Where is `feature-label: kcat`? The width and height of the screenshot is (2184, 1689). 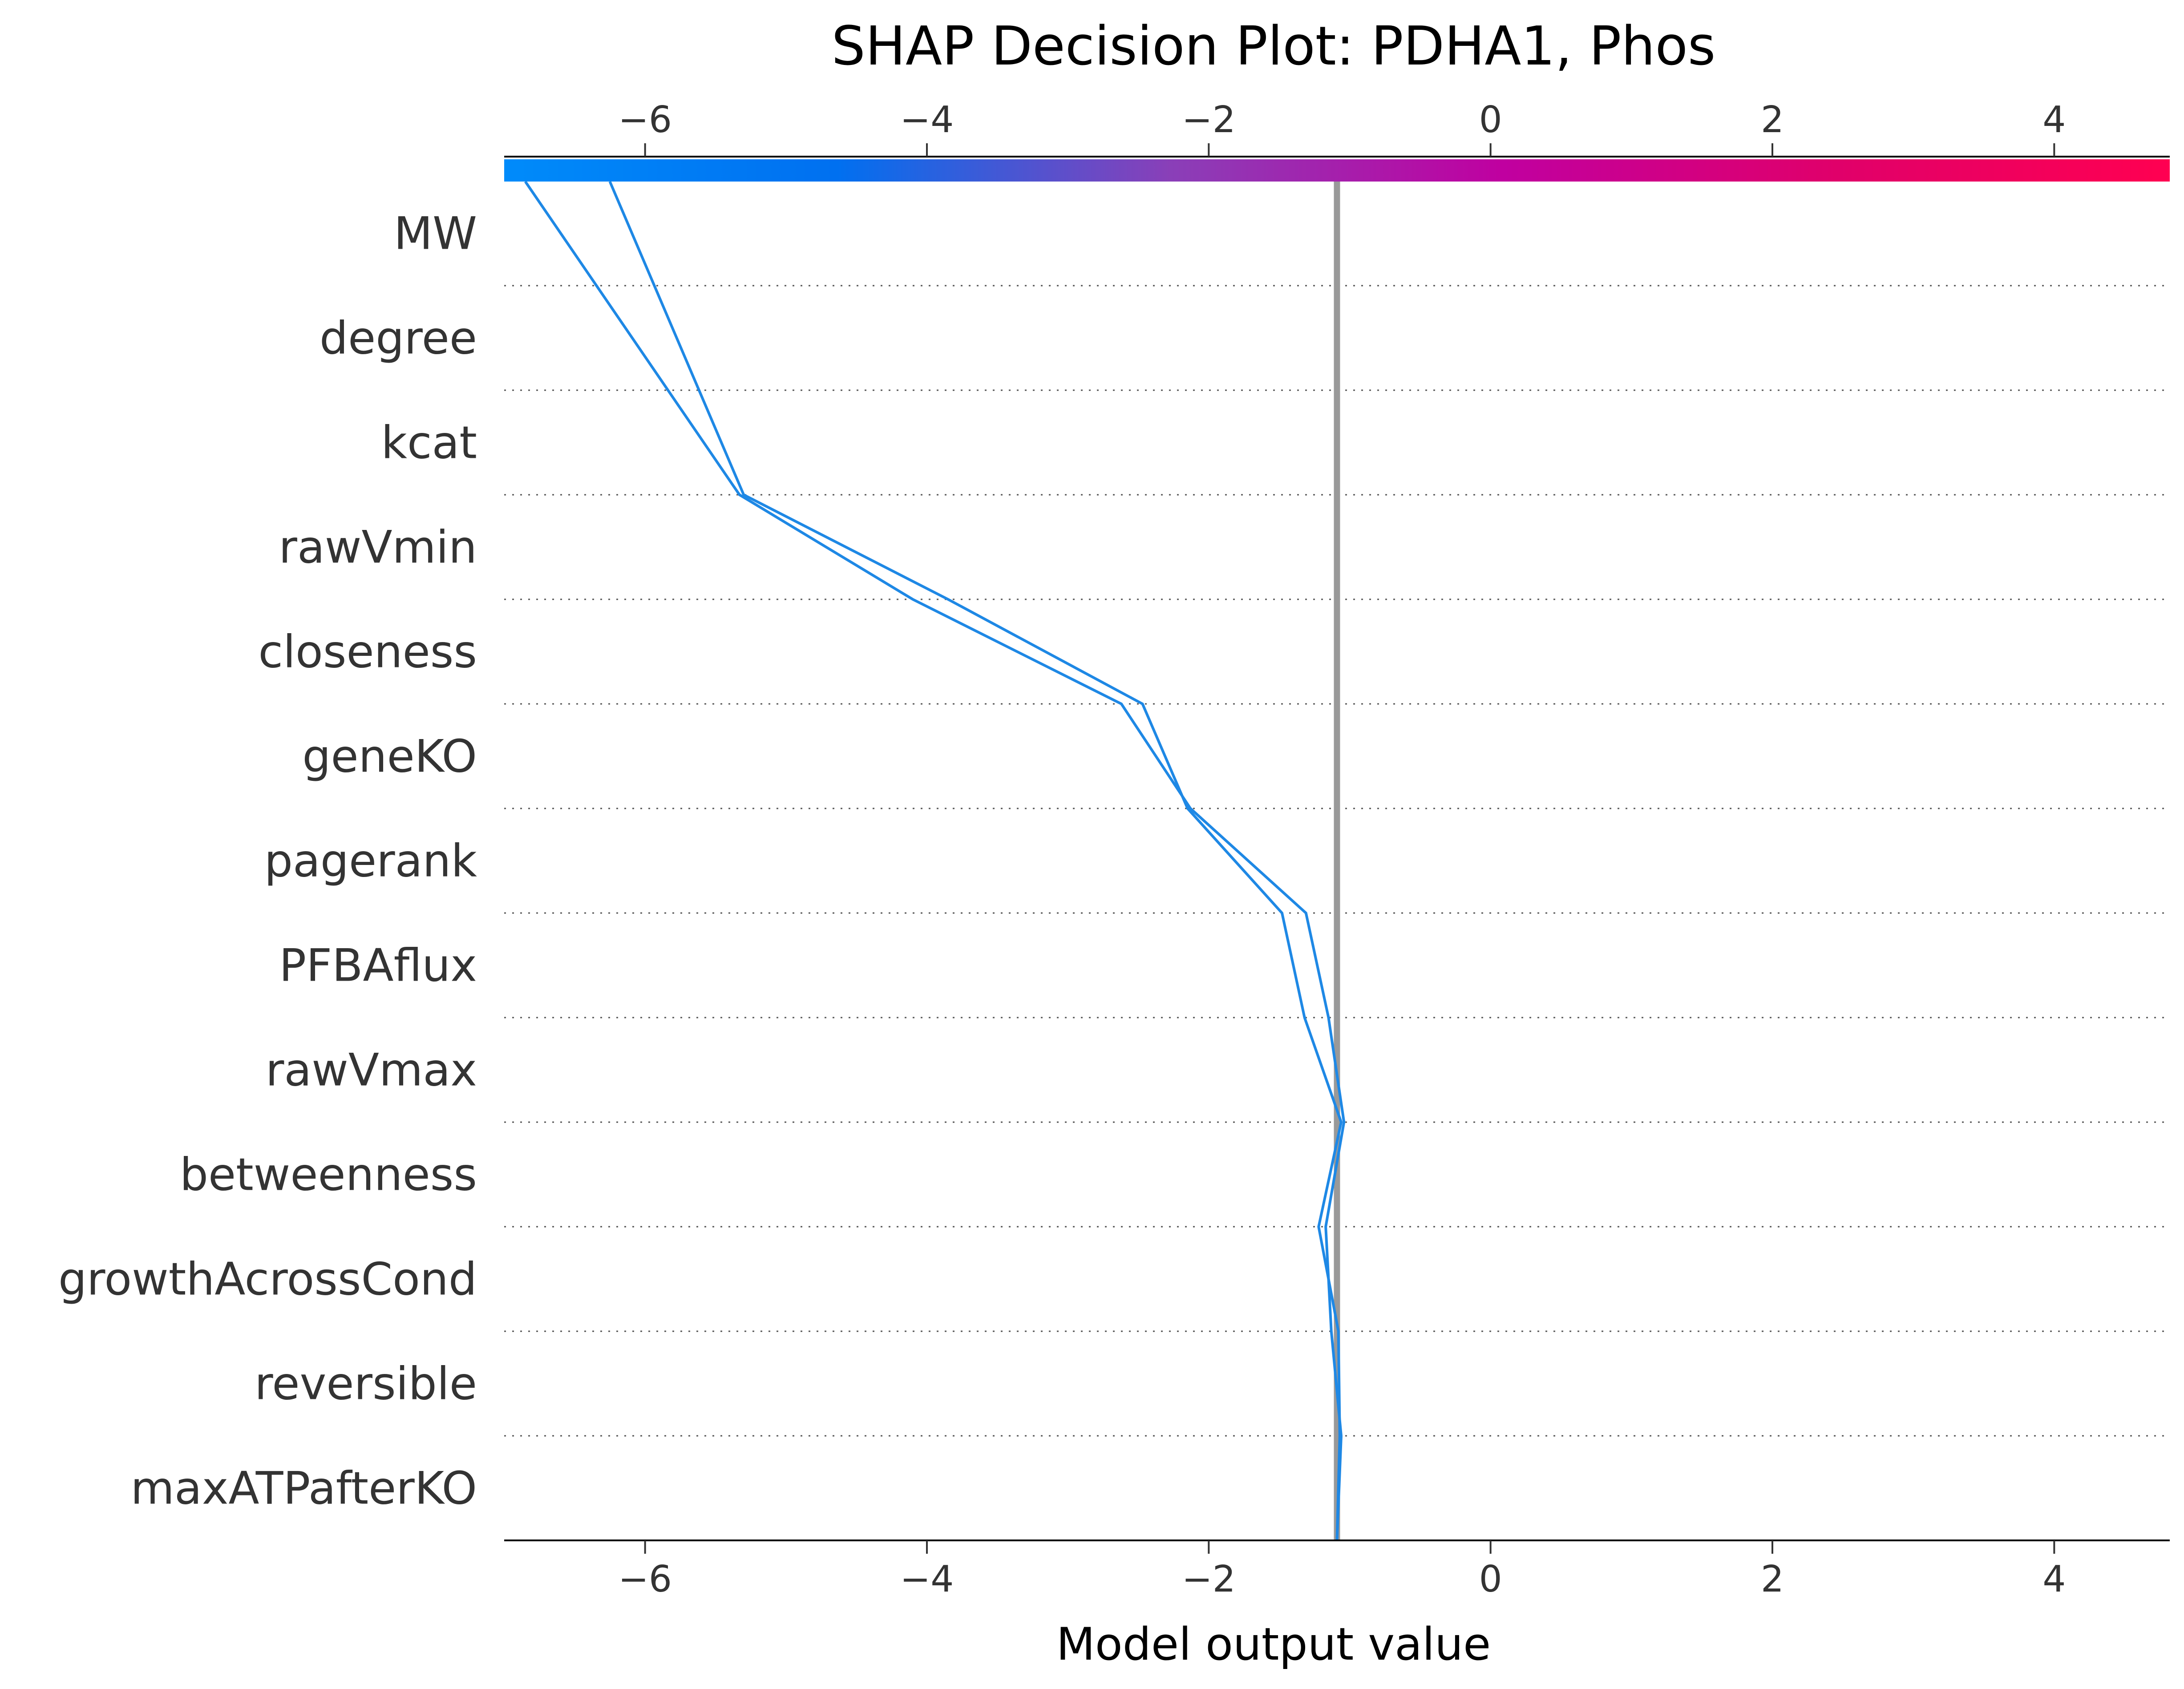 feature-label: kcat is located at coordinates (429, 442).